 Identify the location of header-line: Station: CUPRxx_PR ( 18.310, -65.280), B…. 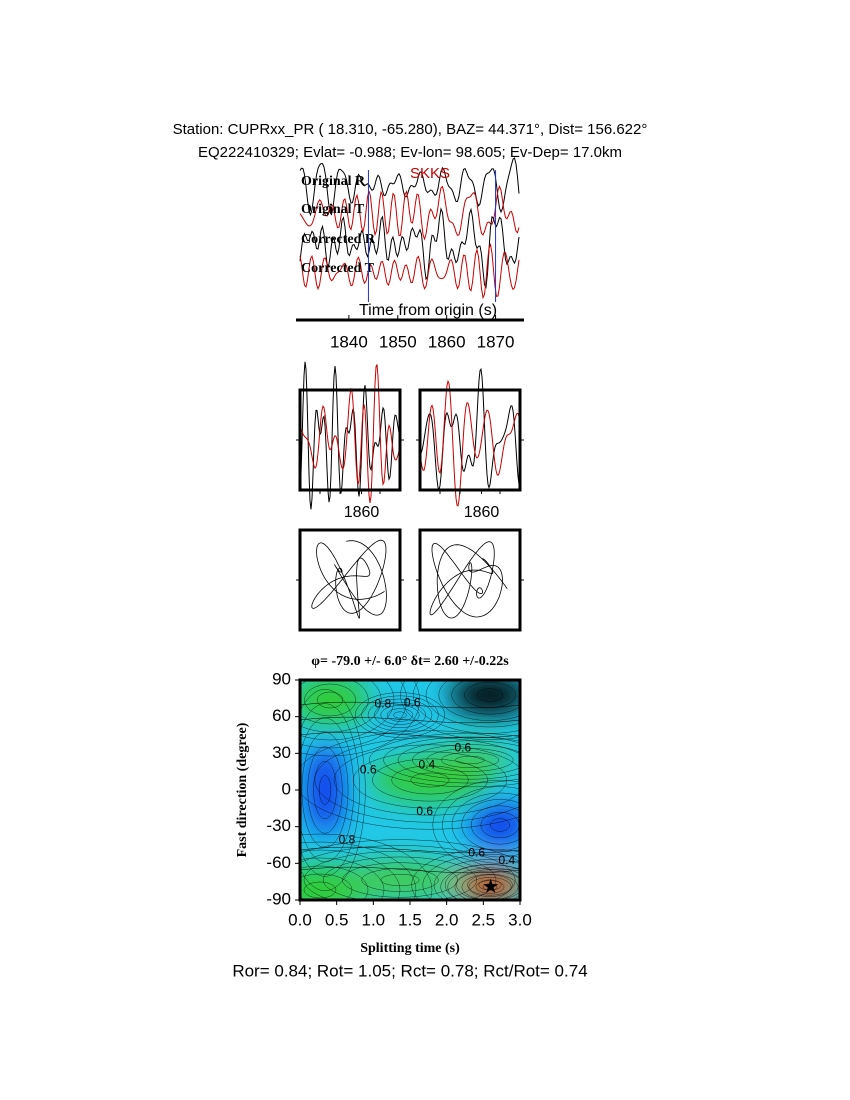
(410, 129).